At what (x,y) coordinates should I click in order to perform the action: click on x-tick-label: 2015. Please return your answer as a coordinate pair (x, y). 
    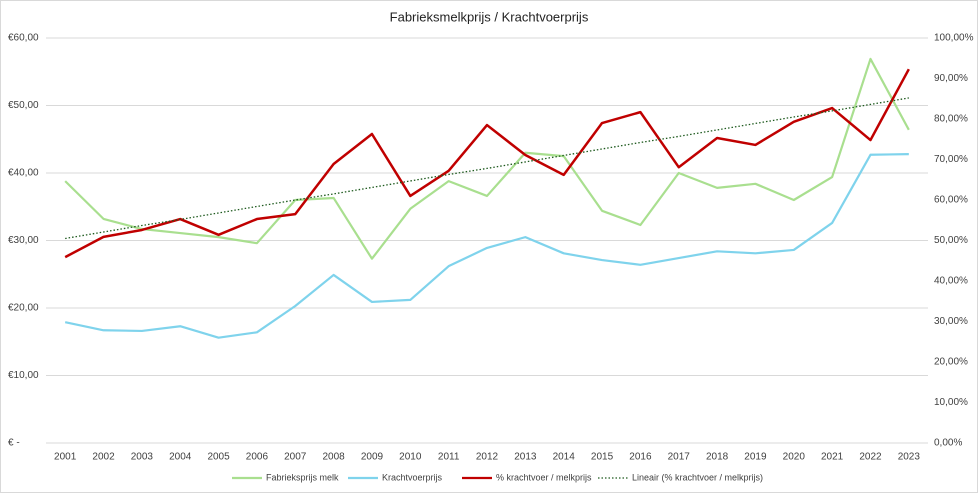
    Looking at the image, I should click on (602, 457).